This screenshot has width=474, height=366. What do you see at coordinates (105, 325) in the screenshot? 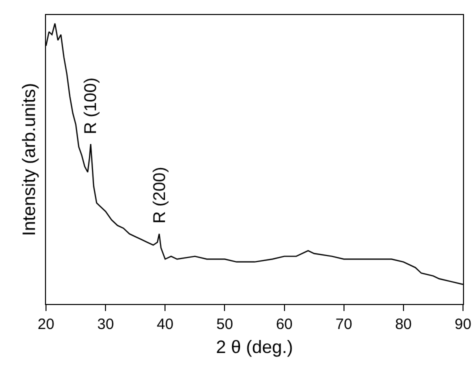
I see `x-tick-label: 30` at bounding box center [105, 325].